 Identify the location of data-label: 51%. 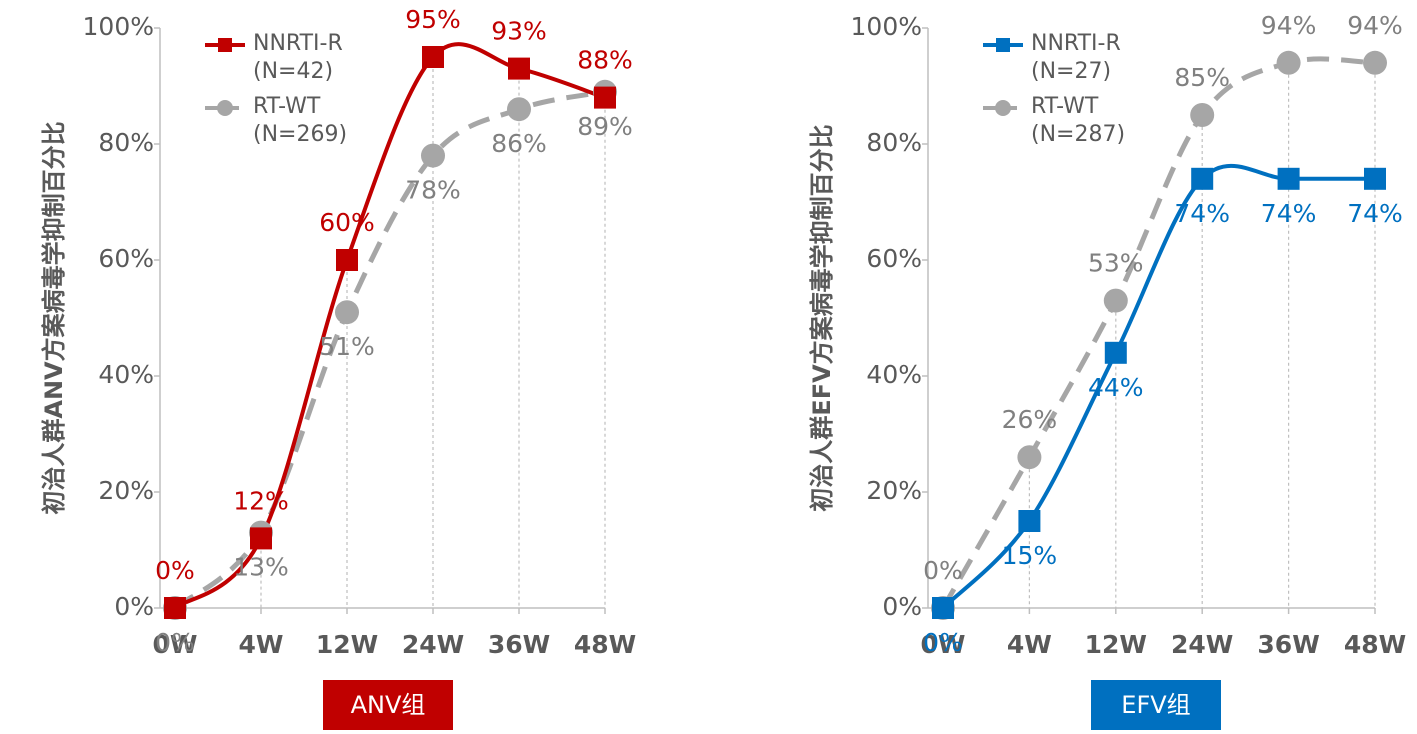
(347, 346).